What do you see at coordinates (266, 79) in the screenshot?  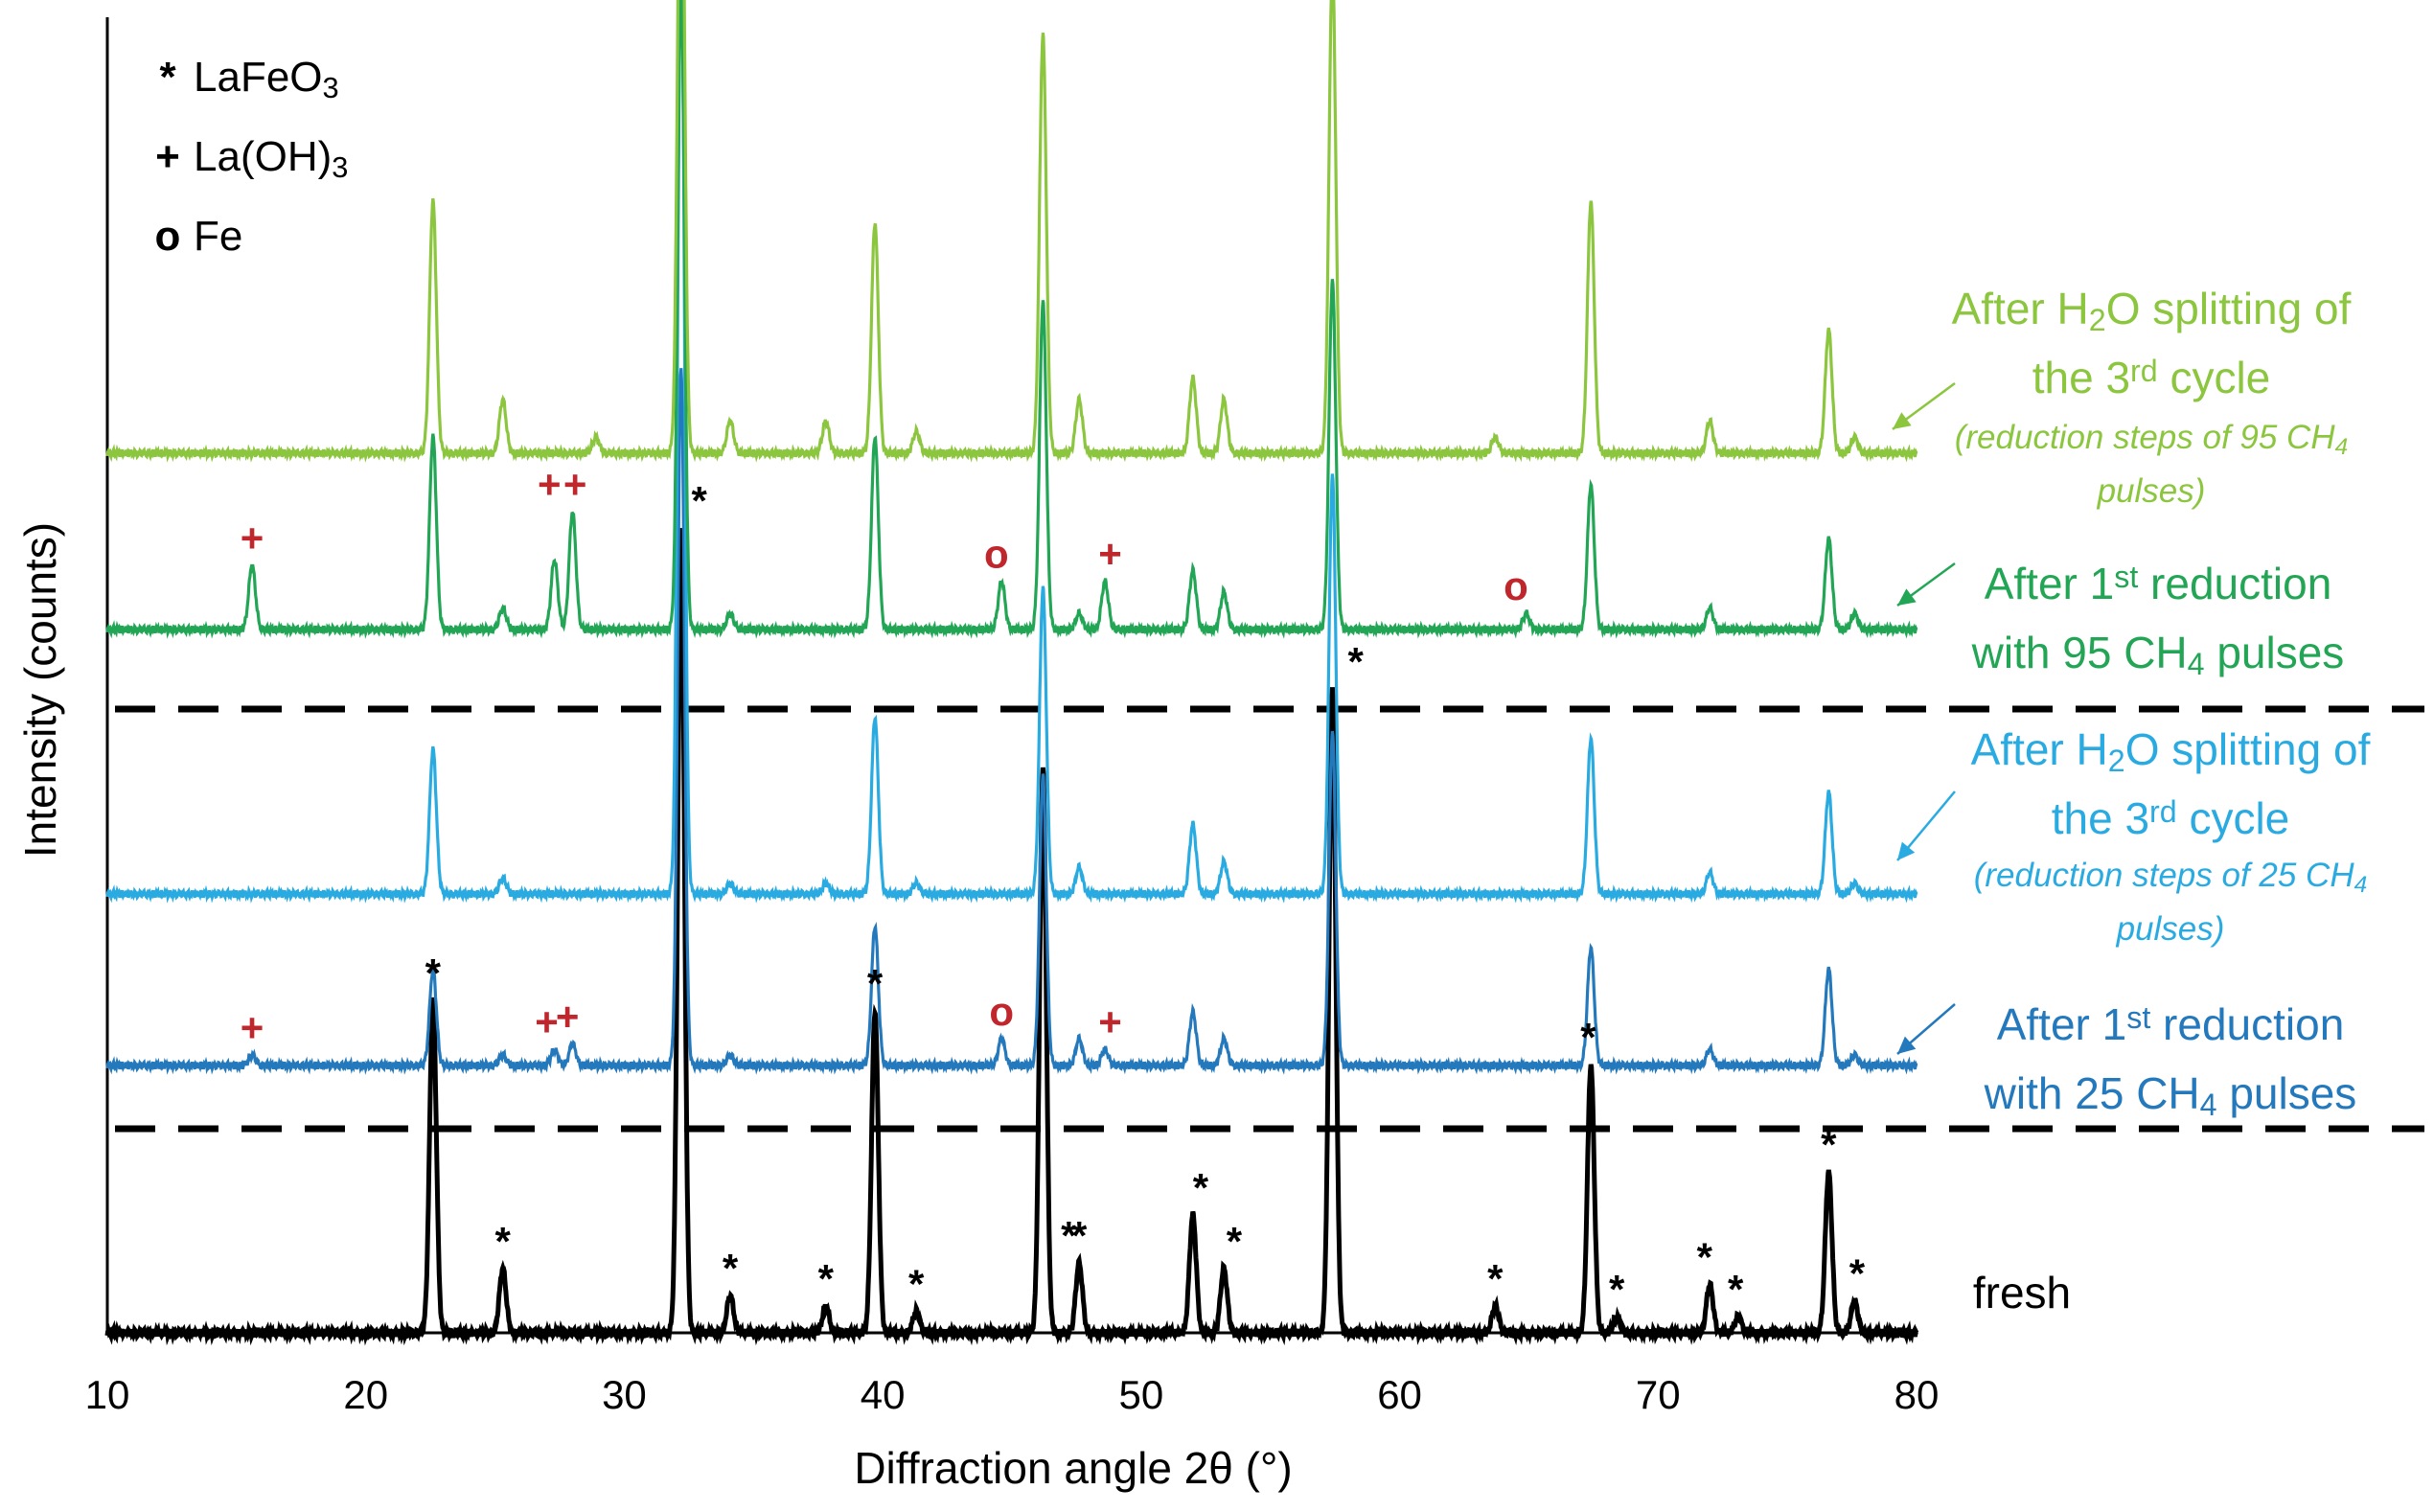 I see `legend-label: LaFeO3` at bounding box center [266, 79].